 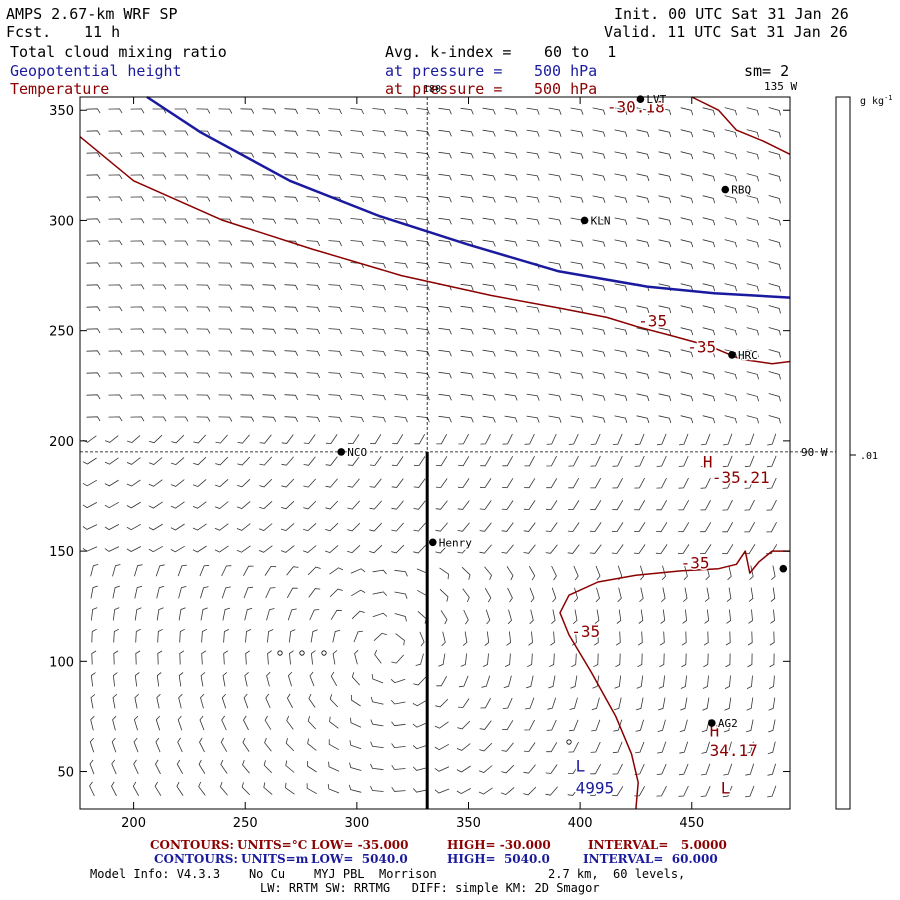 I want to click on y-tick-label: 200, so click(x=61, y=442).